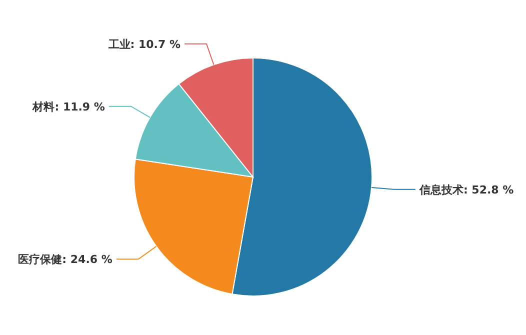 The width and height of the screenshot is (526, 335). I want to click on slice-label: 材料: 11.9 %, so click(68, 107).